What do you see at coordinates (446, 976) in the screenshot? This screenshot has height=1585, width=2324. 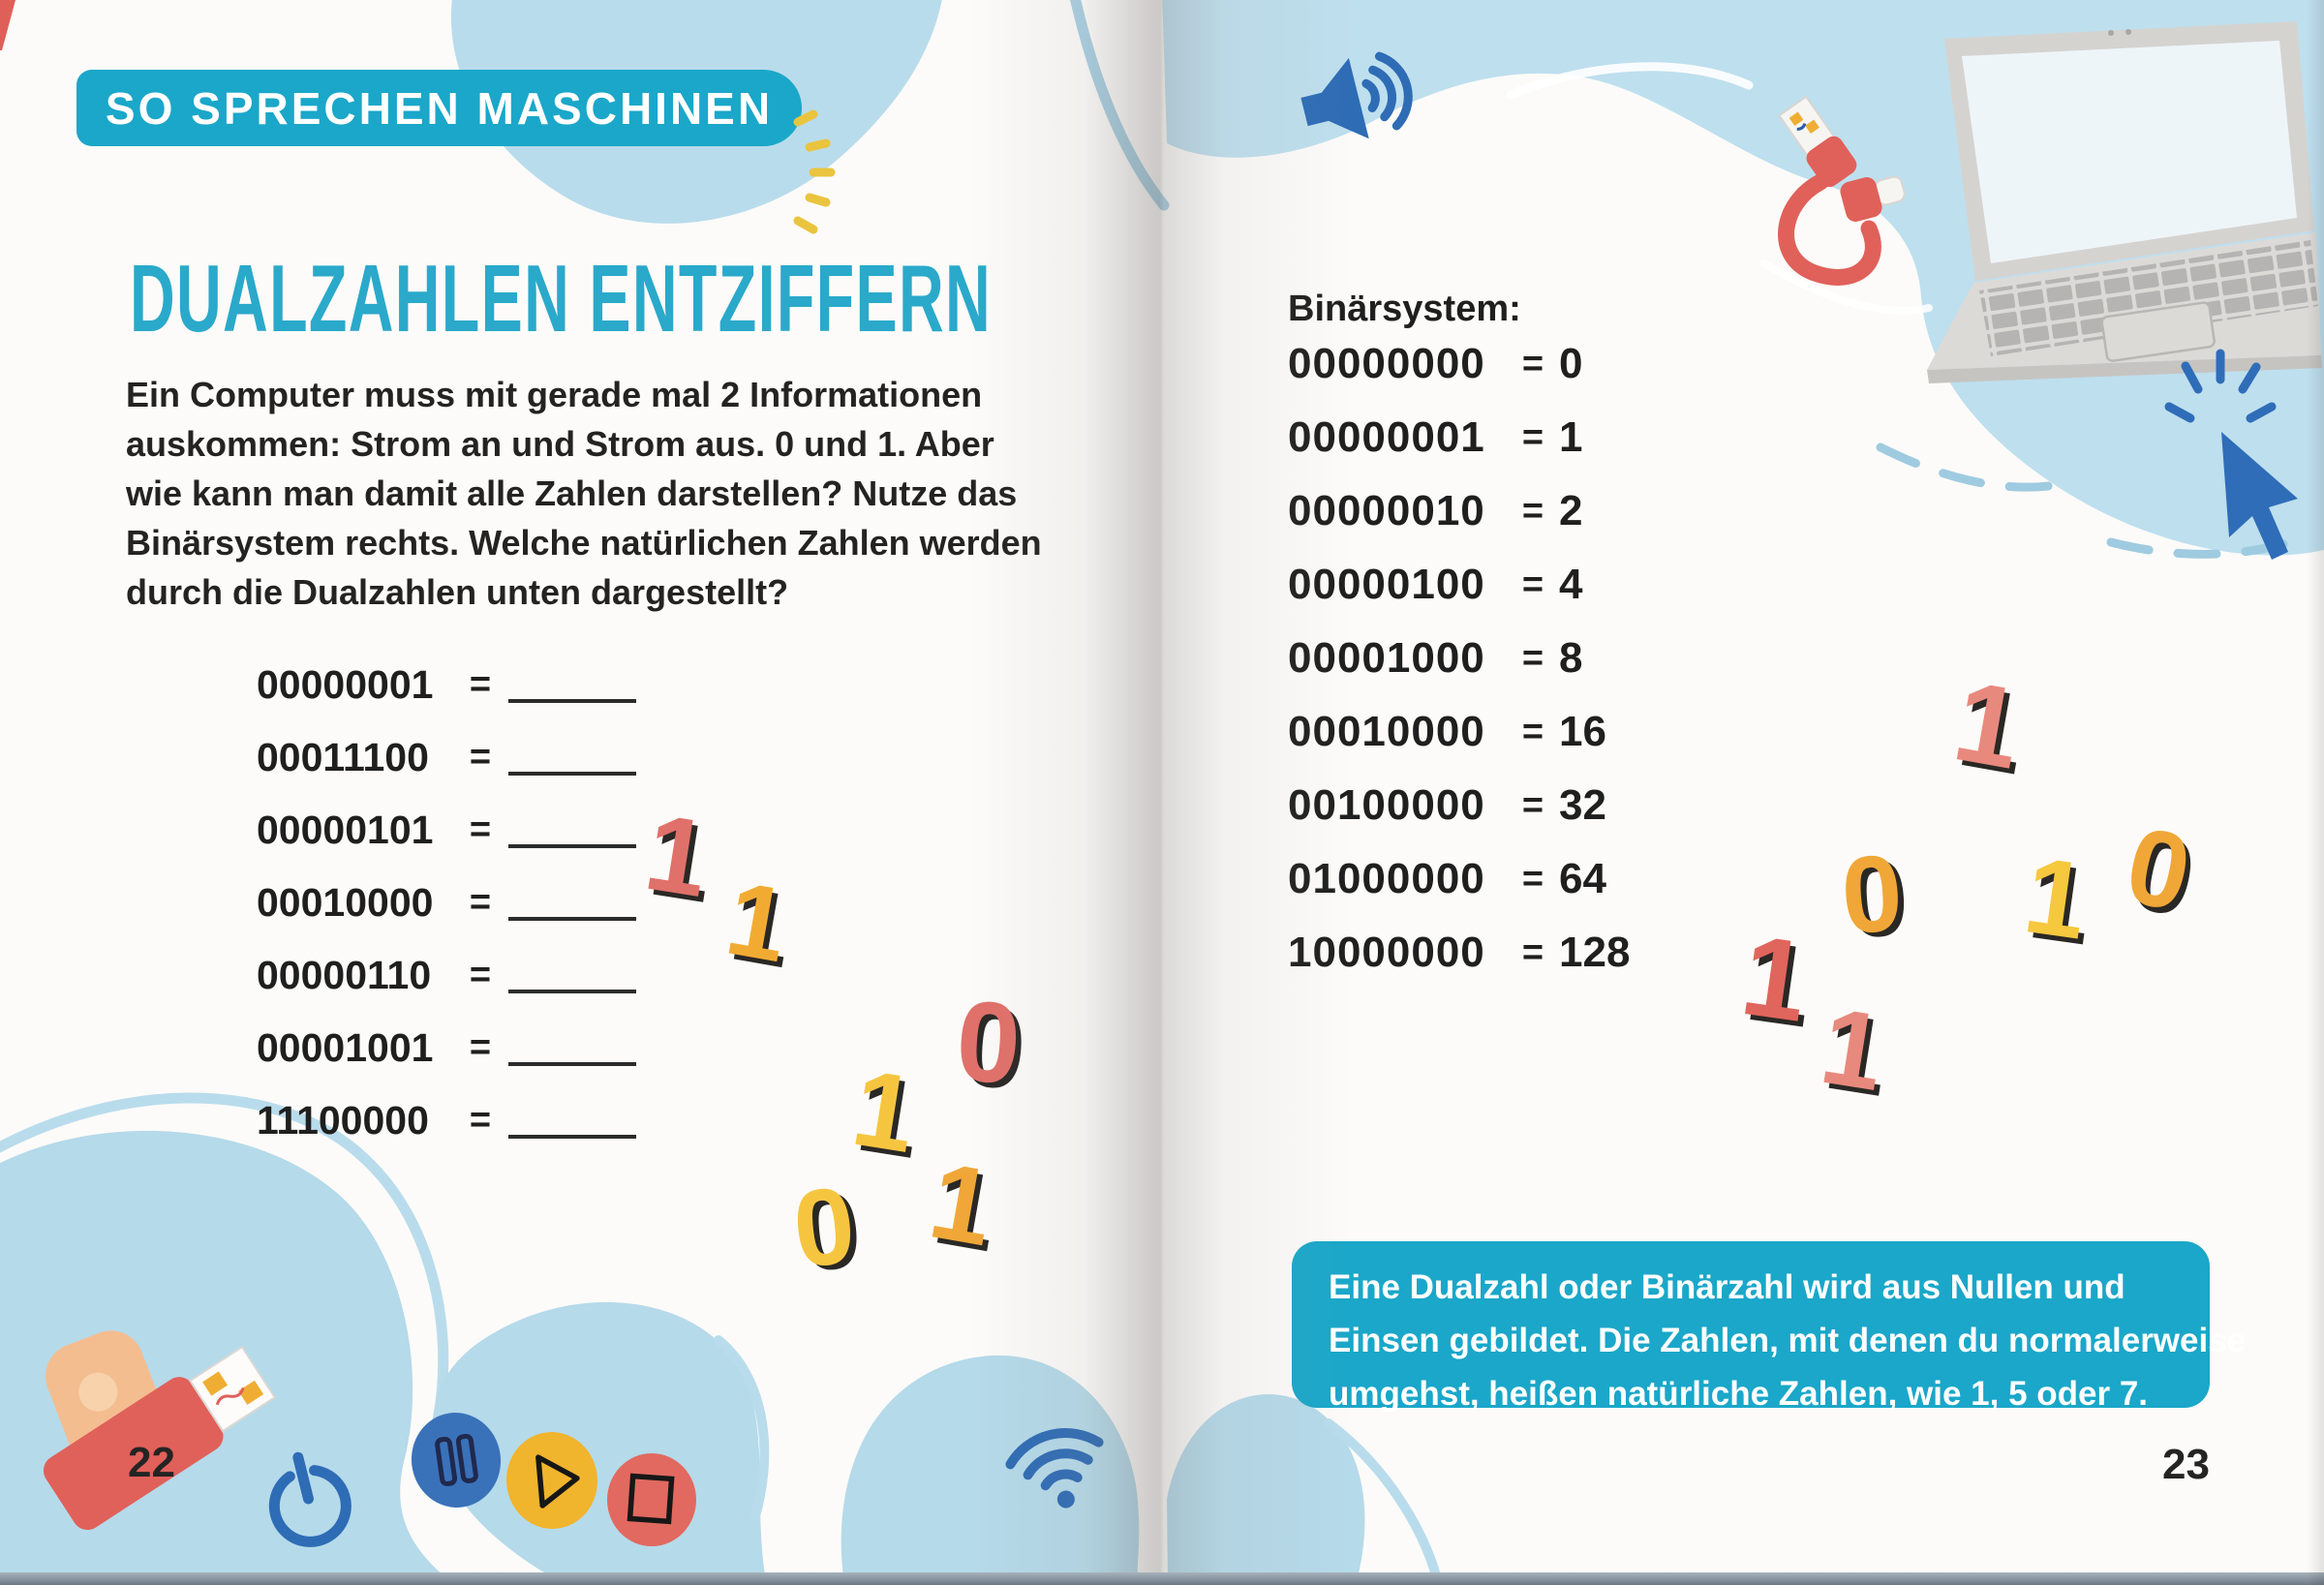 I see `exercise-row: 00000110 =` at bounding box center [446, 976].